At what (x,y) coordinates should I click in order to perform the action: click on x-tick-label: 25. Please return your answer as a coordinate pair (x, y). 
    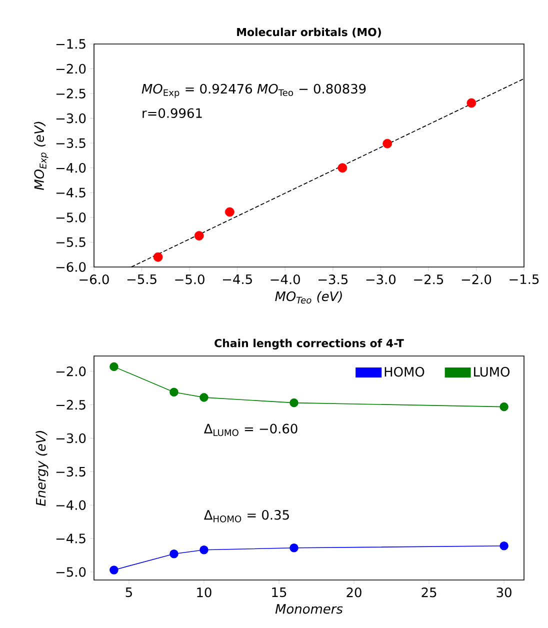
    Looking at the image, I should click on (429, 593).